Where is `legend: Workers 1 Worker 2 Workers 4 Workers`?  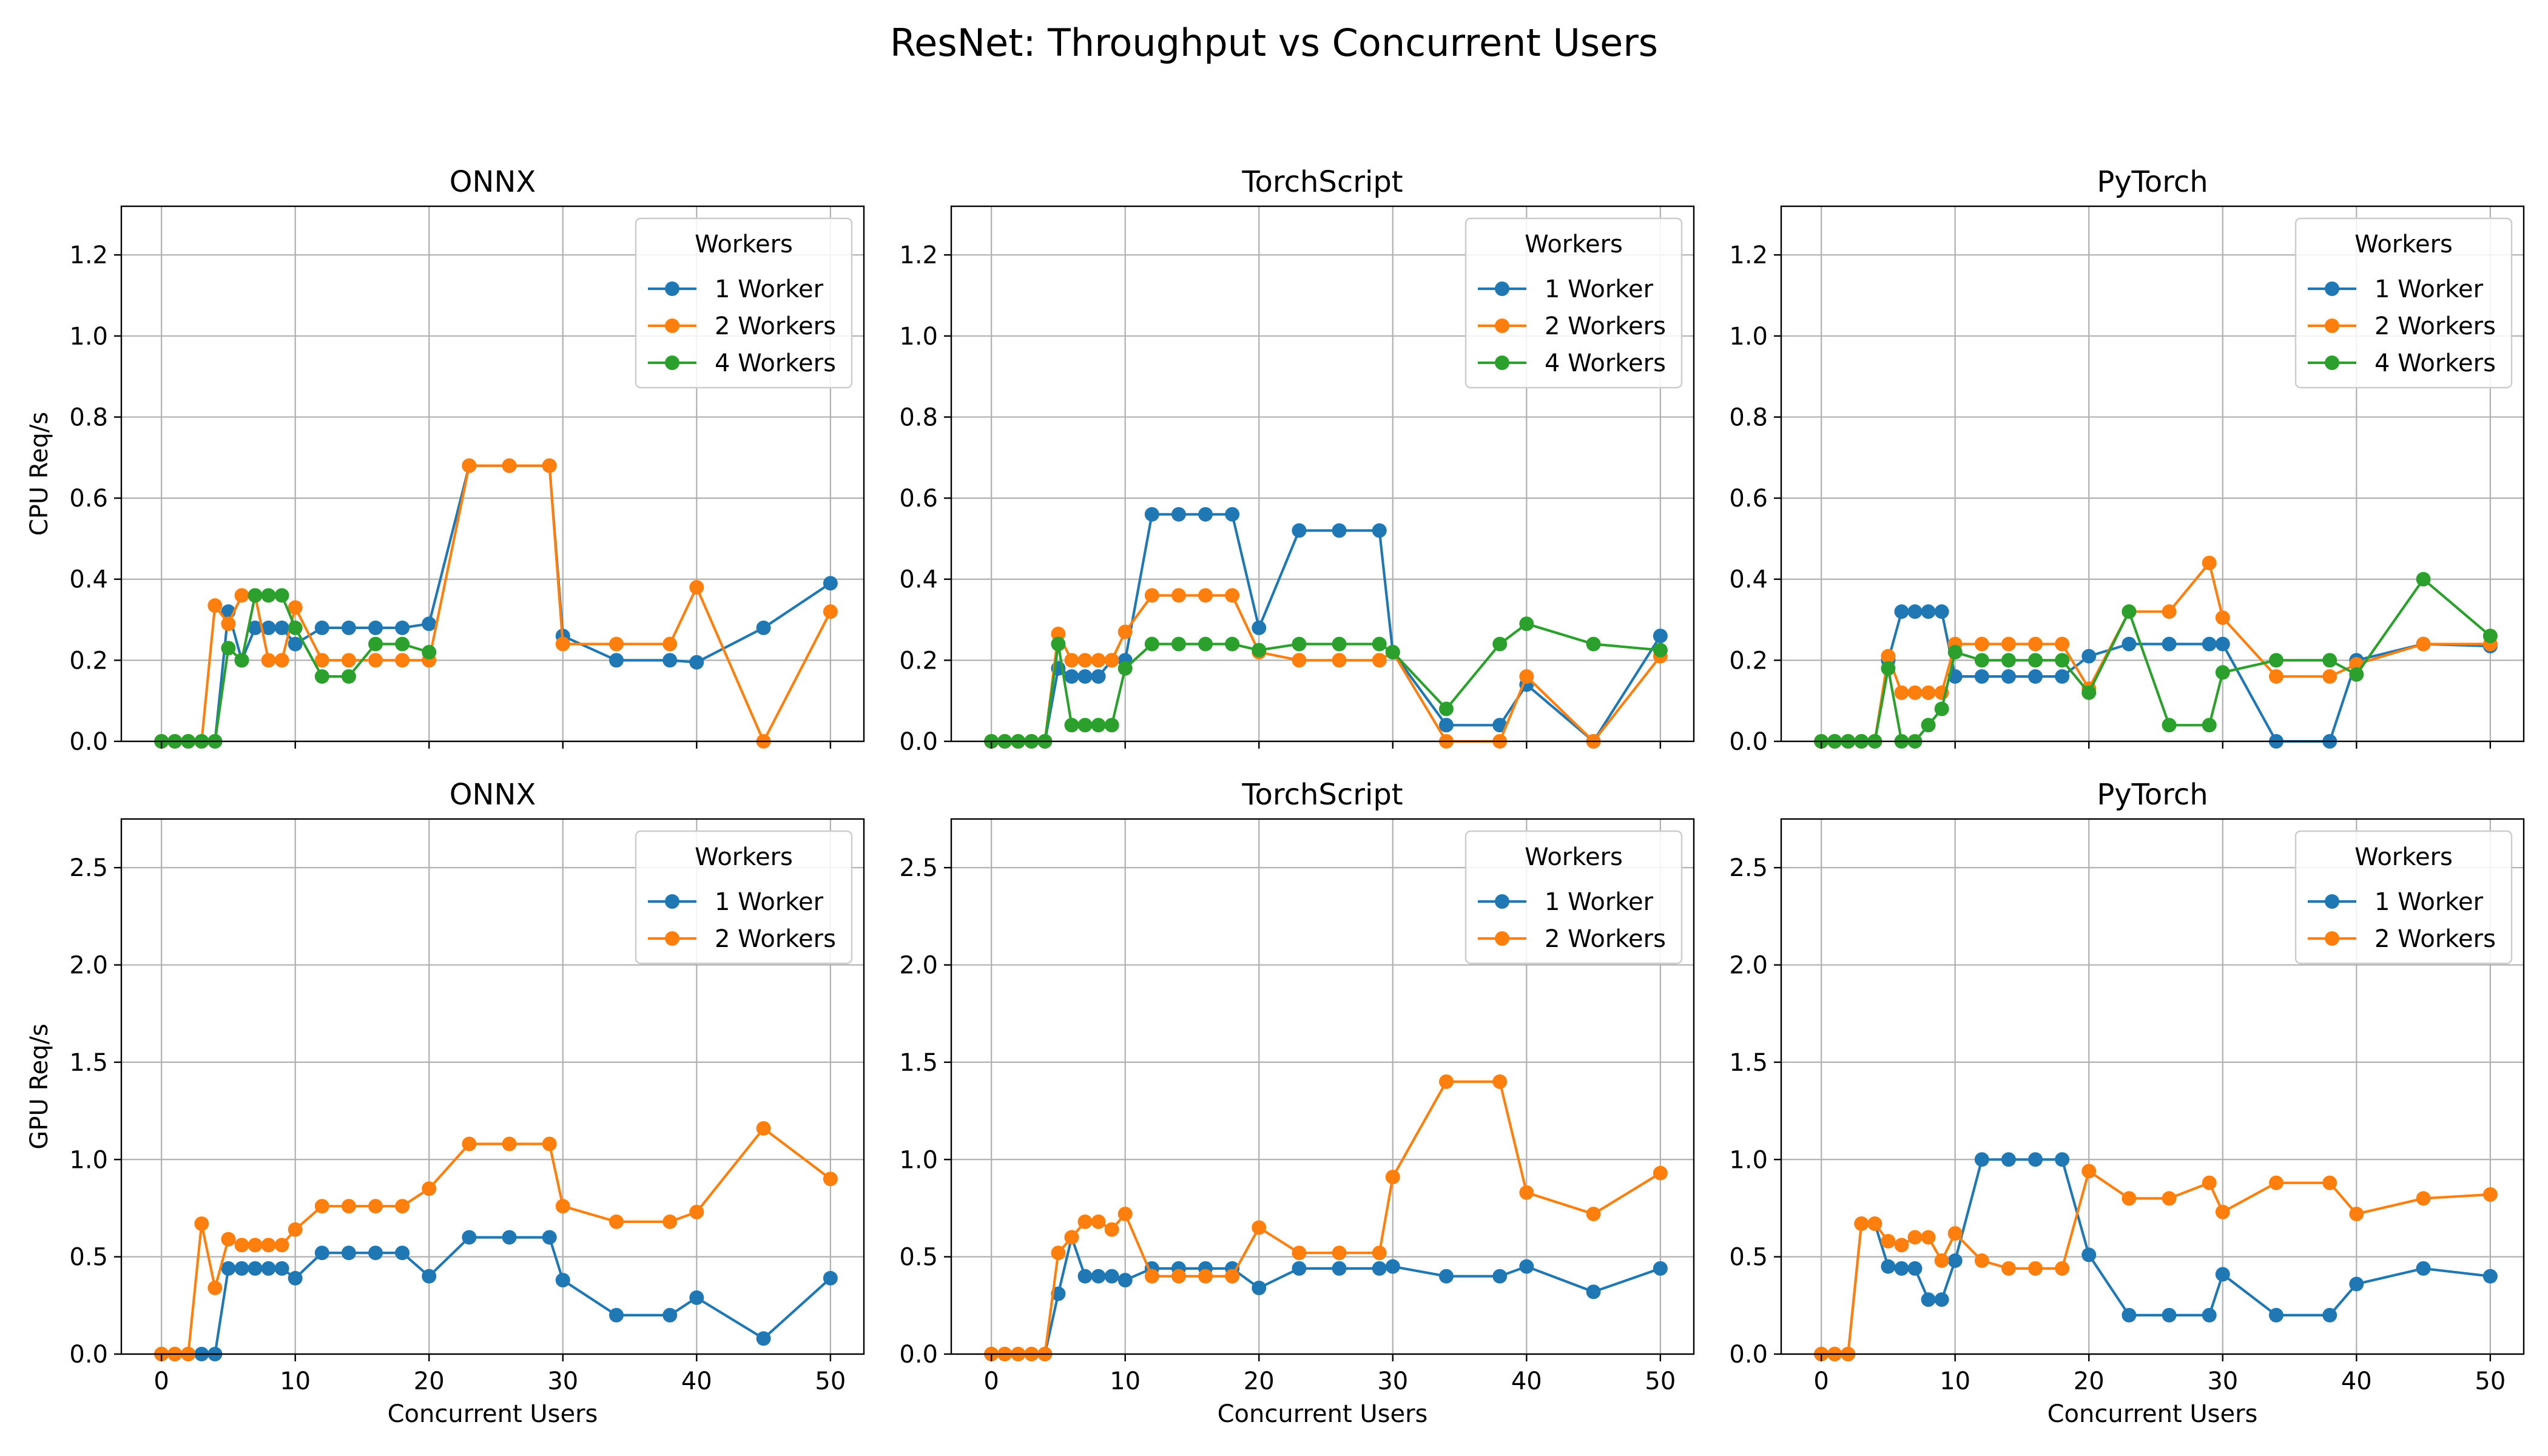 legend: Workers 1 Worker 2 Workers 4 Workers is located at coordinates (2403, 303).